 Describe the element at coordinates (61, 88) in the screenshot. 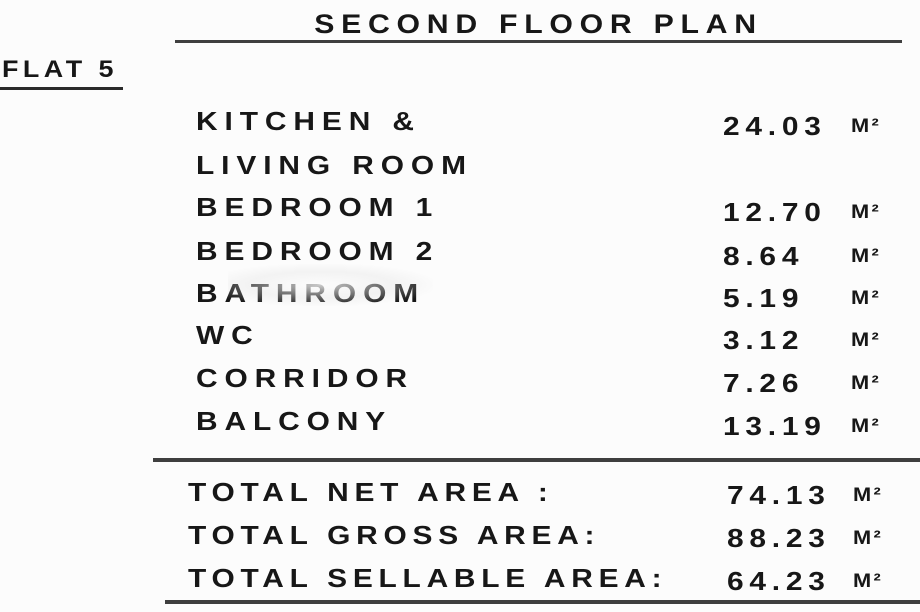

I see `flat-label-underline` at that location.